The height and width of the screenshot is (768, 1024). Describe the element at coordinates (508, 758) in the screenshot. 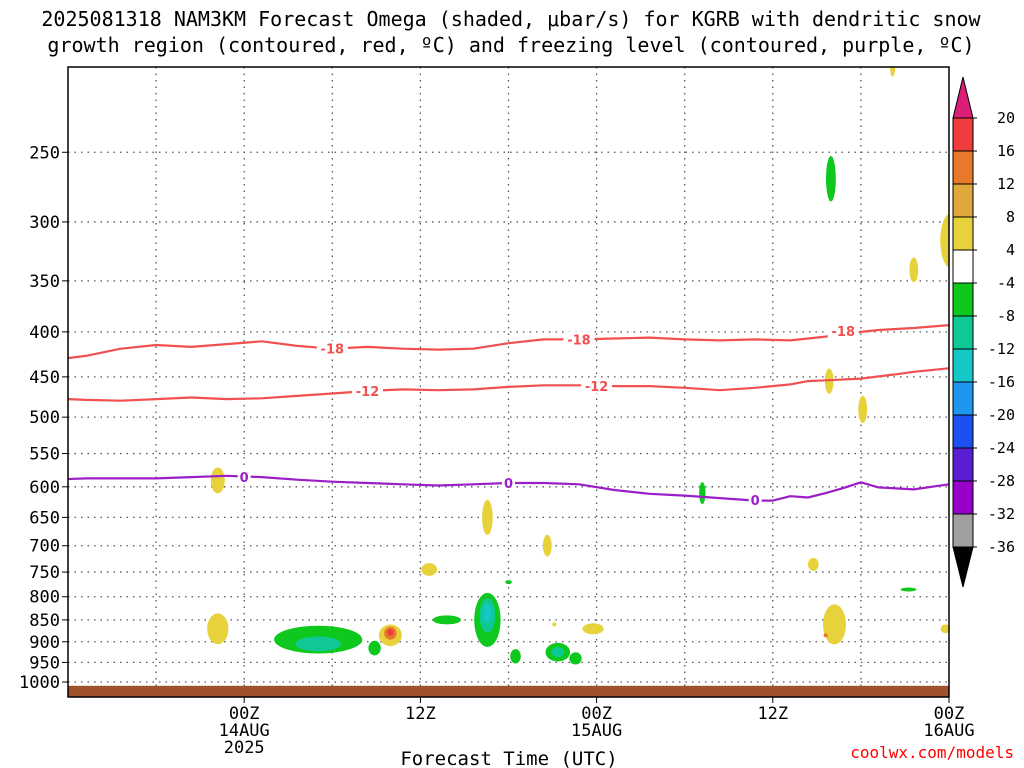

I see `x-axis-title: Forecast Time (UTC)` at that location.